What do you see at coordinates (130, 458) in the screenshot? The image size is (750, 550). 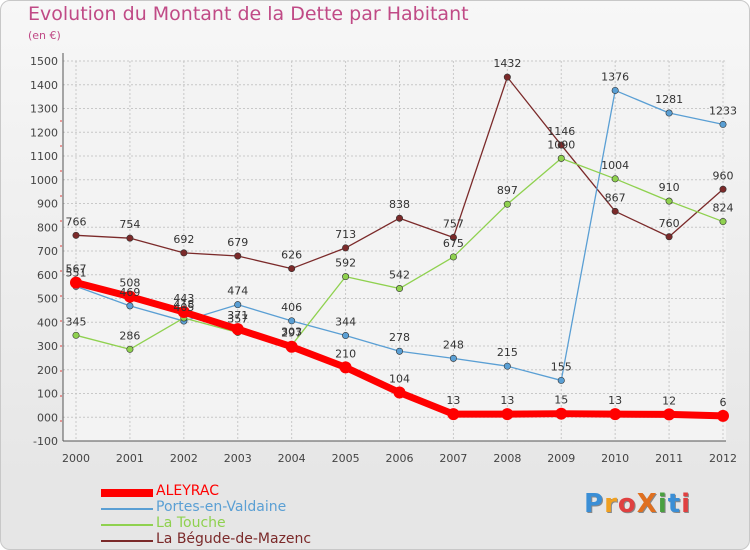 I see `x-tick-label: 2001` at bounding box center [130, 458].